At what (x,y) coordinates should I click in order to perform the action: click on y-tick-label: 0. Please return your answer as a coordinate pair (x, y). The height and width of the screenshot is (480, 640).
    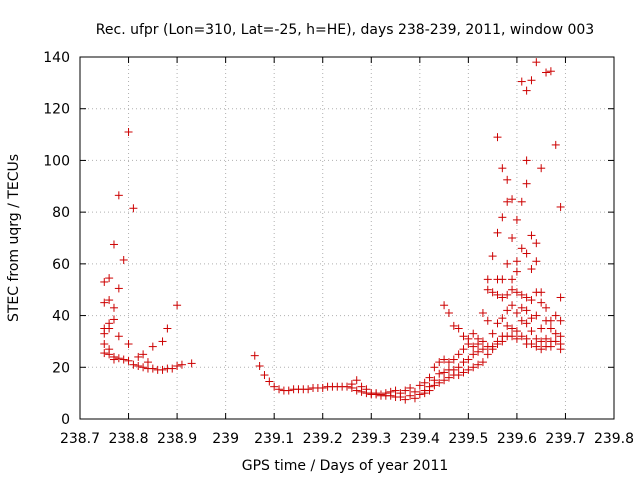
    Looking at the image, I should click on (65, 420).